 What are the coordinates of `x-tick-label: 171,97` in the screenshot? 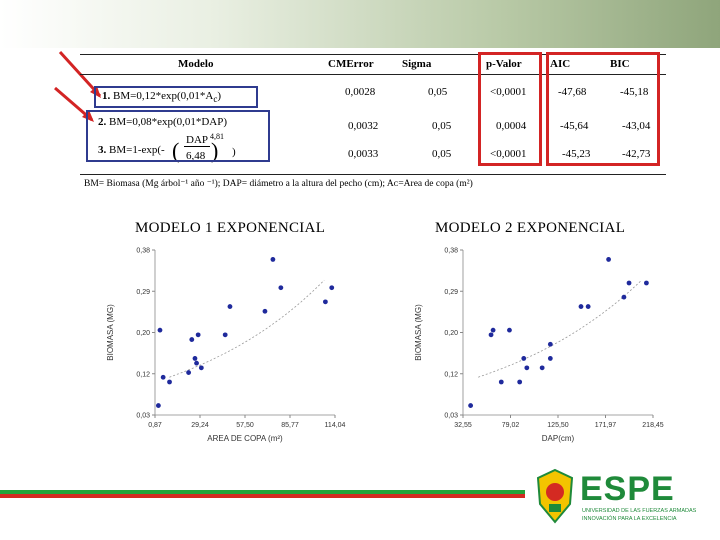 It's located at (606, 425).